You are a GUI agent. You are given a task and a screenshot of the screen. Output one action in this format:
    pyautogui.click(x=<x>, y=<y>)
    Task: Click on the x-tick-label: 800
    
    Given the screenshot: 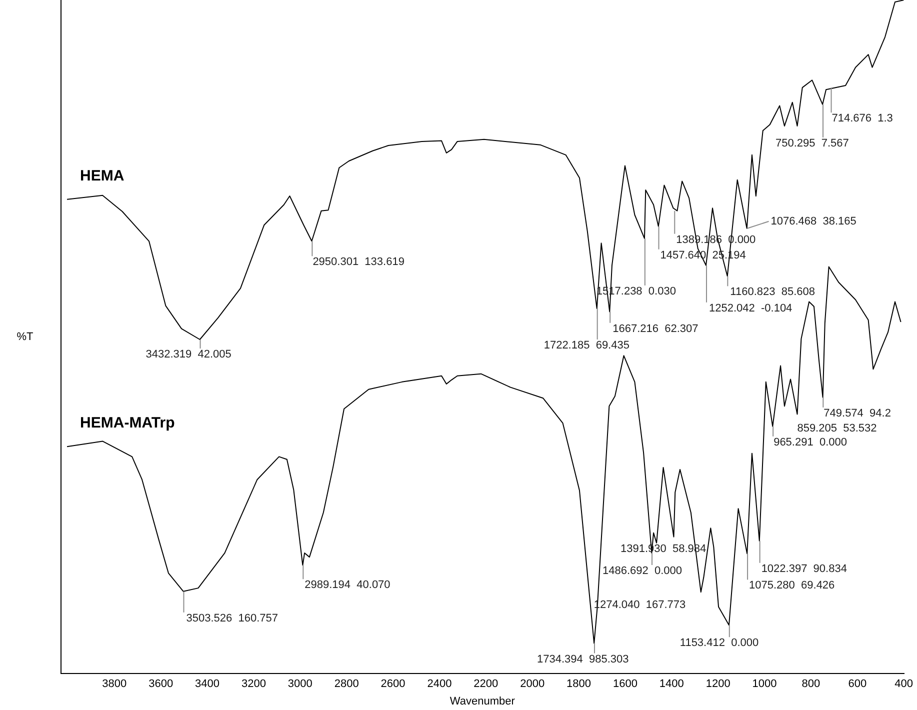 What is the action you would take?
    pyautogui.click(x=811, y=684)
    